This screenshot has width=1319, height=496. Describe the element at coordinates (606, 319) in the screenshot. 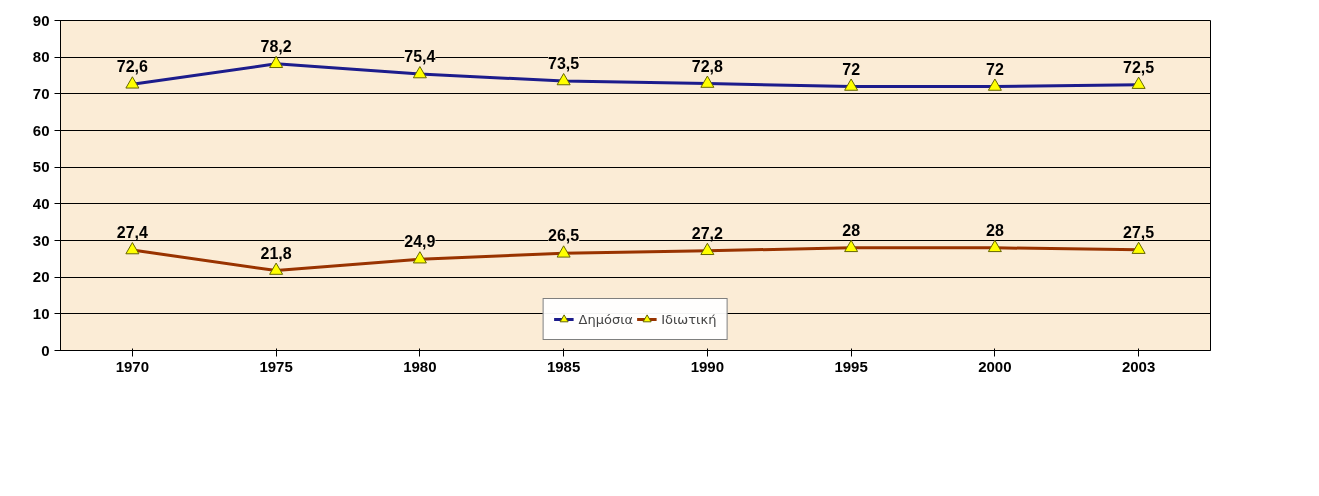

I see `legend-label: Δημόσια` at that location.